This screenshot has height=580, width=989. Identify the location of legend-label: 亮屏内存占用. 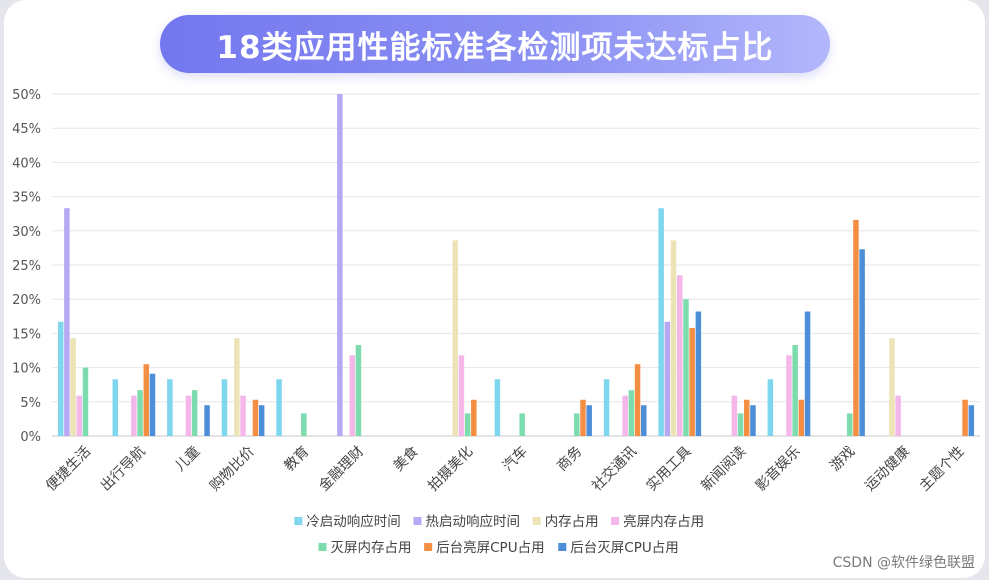
(663, 521).